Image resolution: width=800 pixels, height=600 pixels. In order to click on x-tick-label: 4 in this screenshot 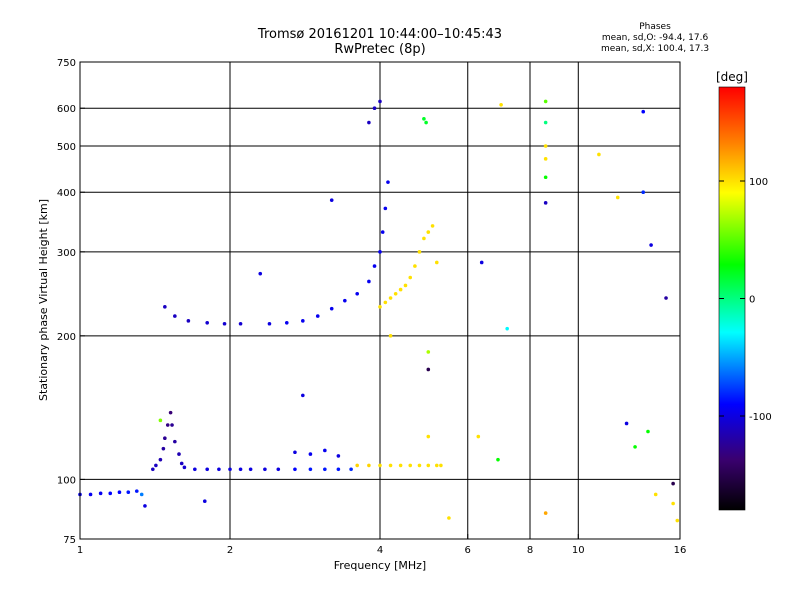, I will do `click(380, 550)`.